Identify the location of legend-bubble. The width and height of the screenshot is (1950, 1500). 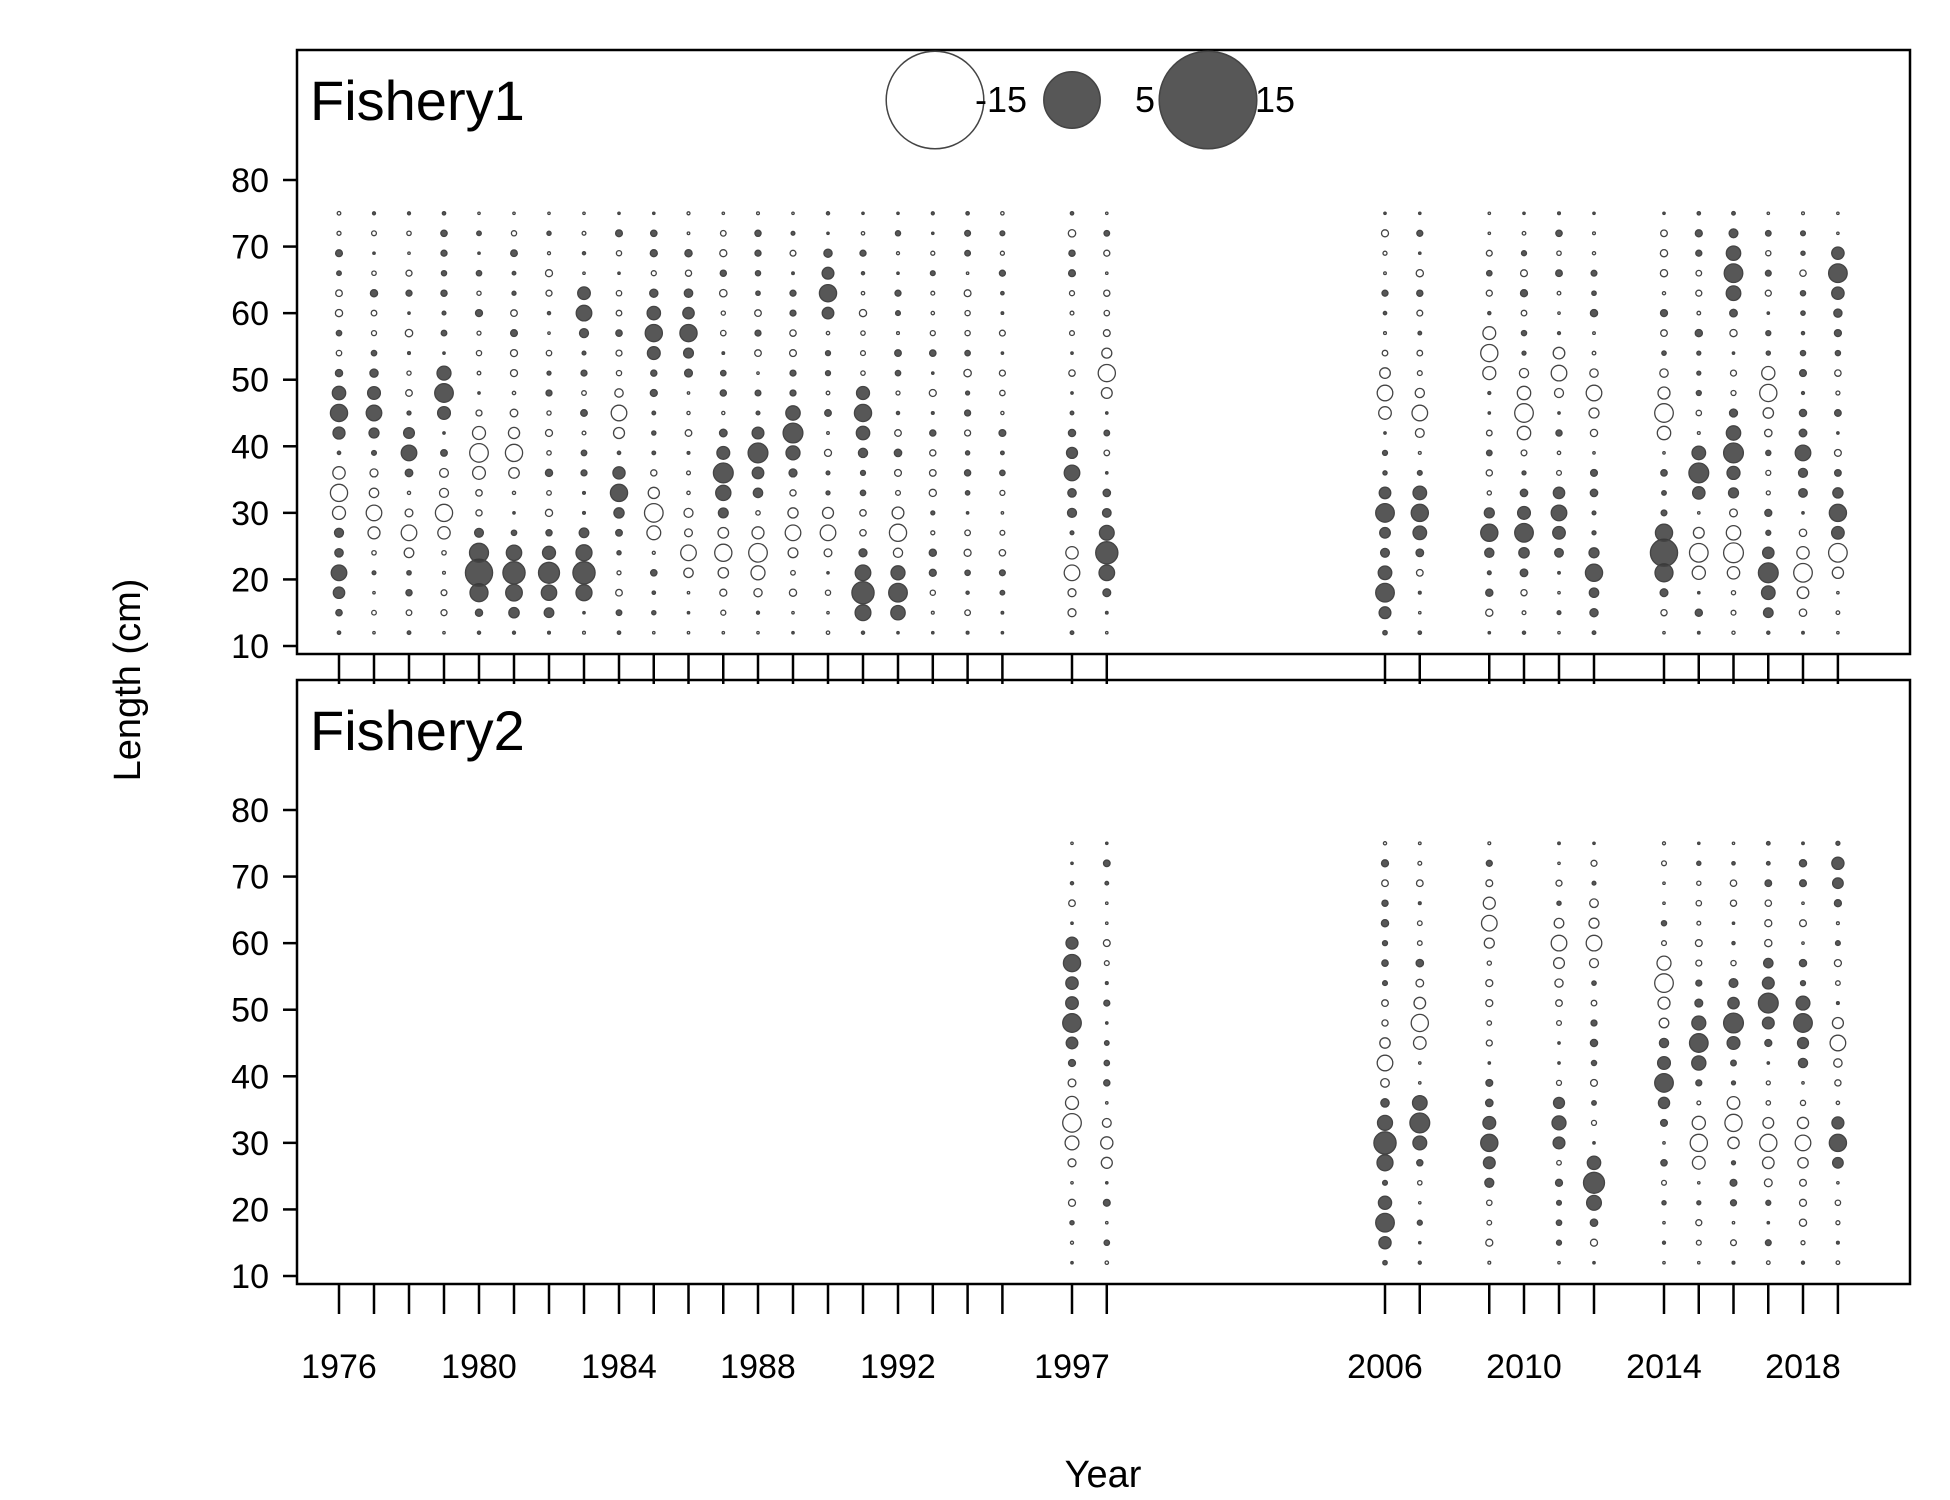
(1208, 100).